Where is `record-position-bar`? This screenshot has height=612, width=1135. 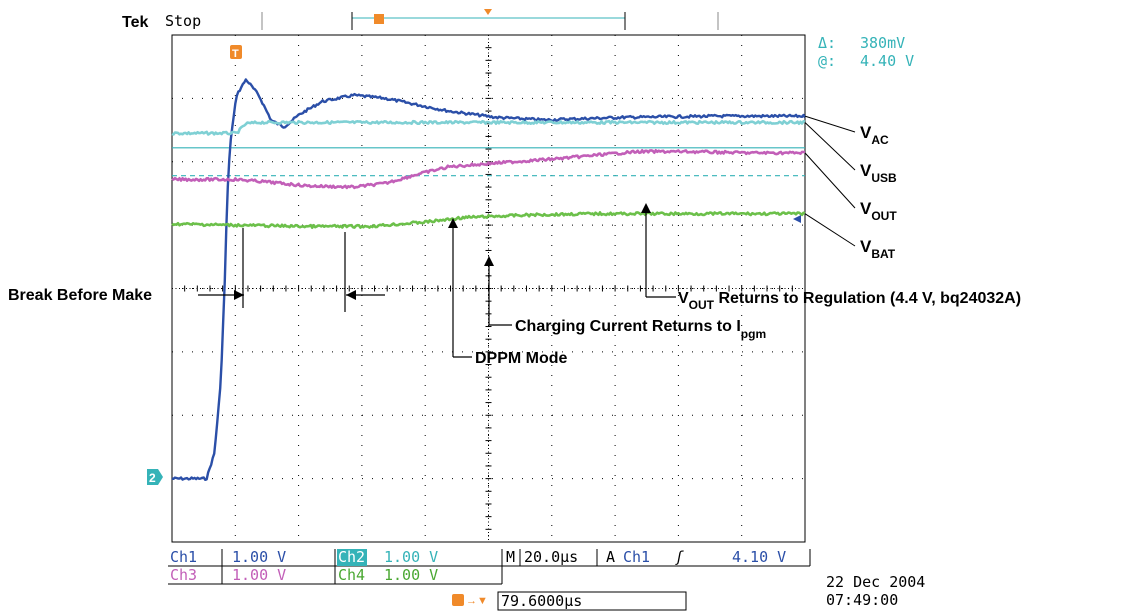
record-position-bar is located at coordinates (488, 19).